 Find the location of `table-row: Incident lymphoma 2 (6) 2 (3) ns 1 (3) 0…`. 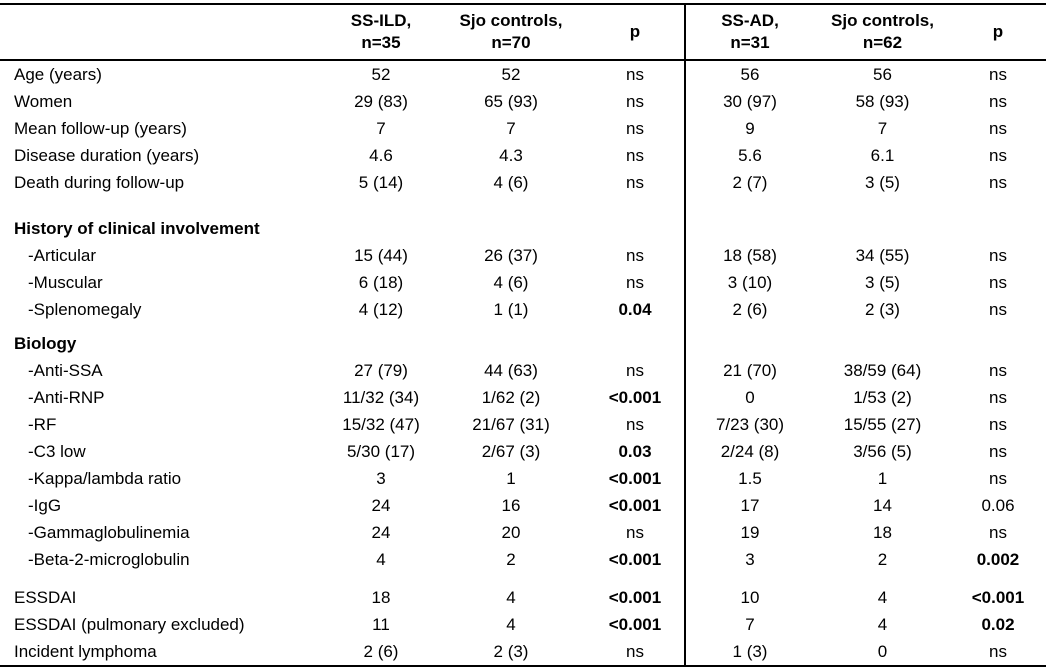

table-row: Incident lymphoma 2 (6) 2 (3) ns 1 (3) 0… is located at coordinates (523, 651).